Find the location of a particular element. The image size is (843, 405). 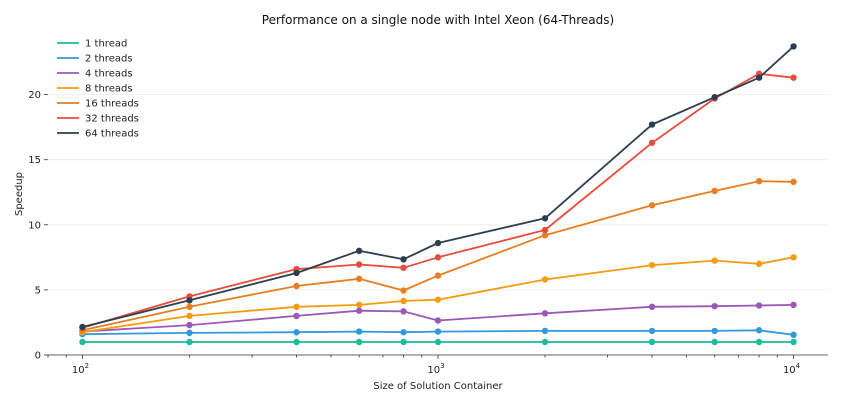

legend-item: 32 threads is located at coordinates (98, 119).